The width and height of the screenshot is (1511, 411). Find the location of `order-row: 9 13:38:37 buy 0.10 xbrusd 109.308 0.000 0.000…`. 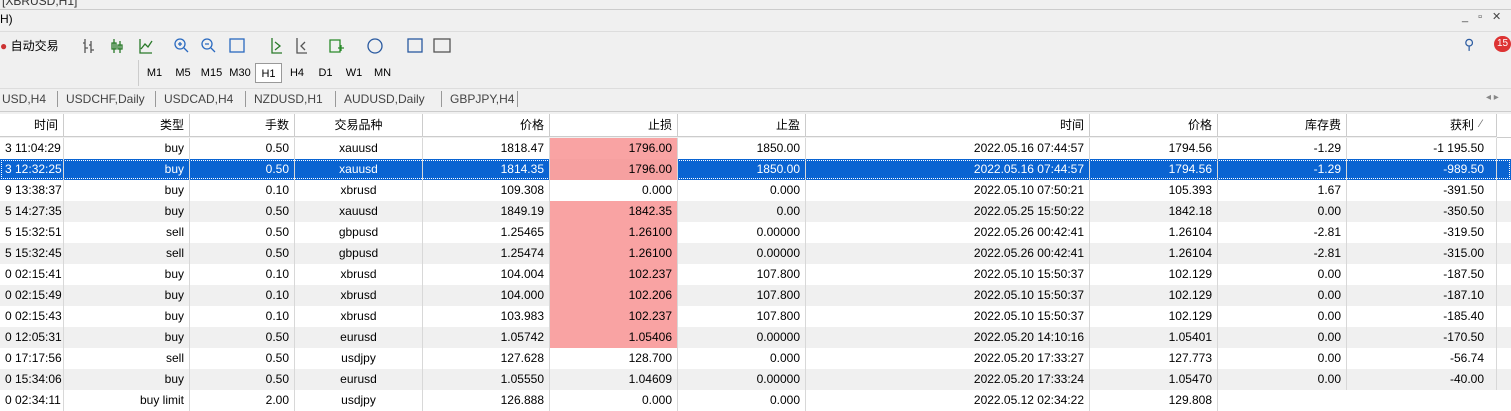

order-row: 9 13:38:37 buy 0.10 xbrusd 109.308 0.000 0.000… is located at coordinates (755, 190).